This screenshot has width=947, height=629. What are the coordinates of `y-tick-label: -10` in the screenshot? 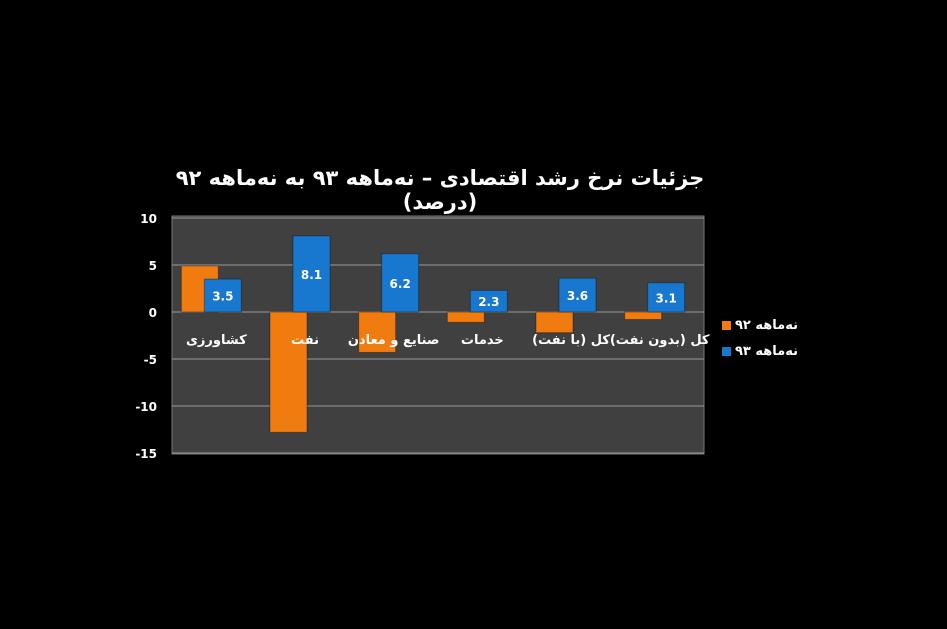 It's located at (146, 407).